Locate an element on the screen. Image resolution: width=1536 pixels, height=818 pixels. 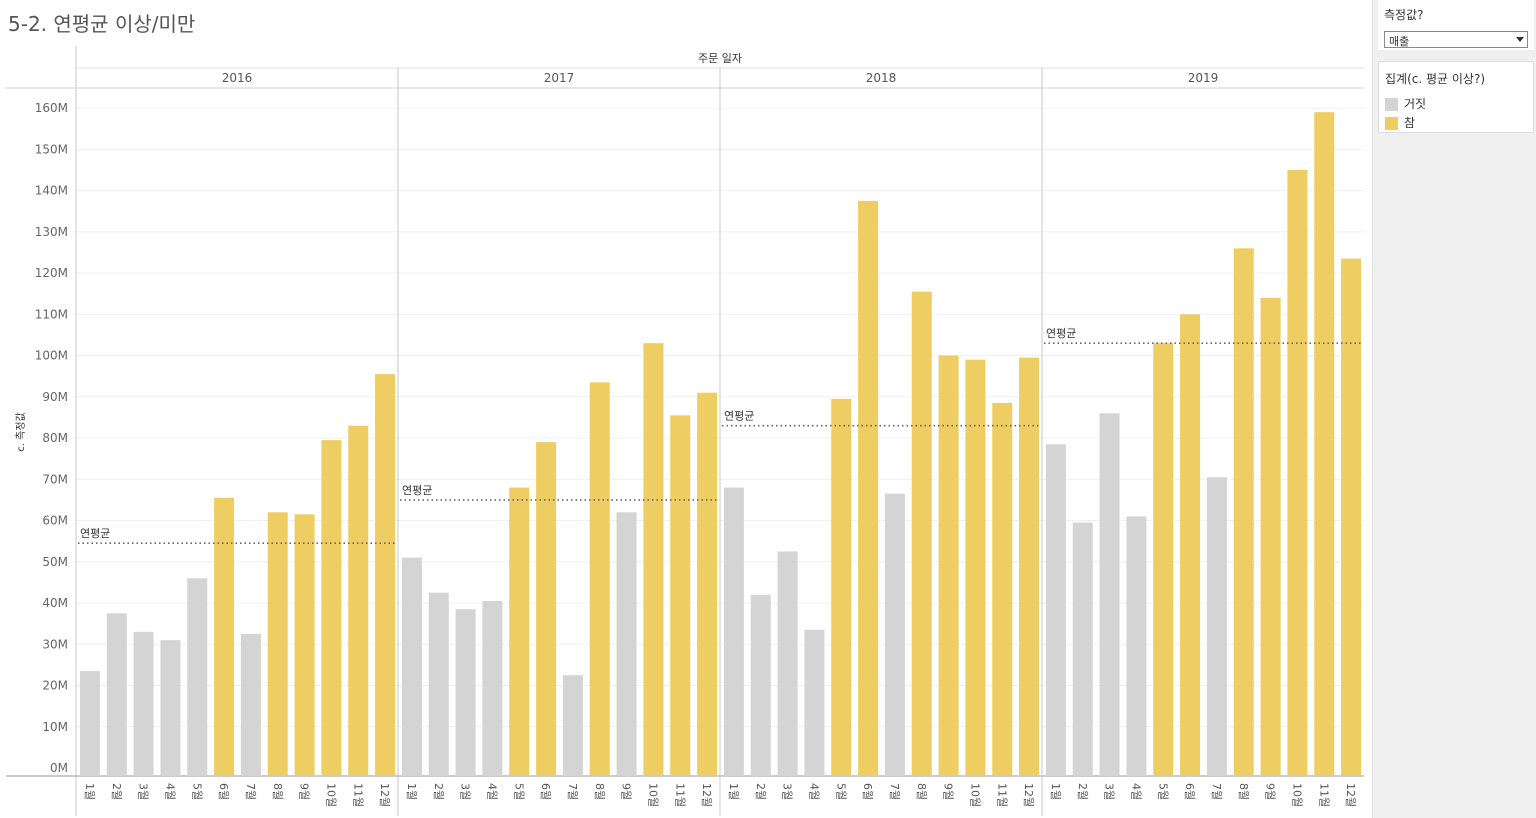
legend-swatch-true is located at coordinates (1391, 123).